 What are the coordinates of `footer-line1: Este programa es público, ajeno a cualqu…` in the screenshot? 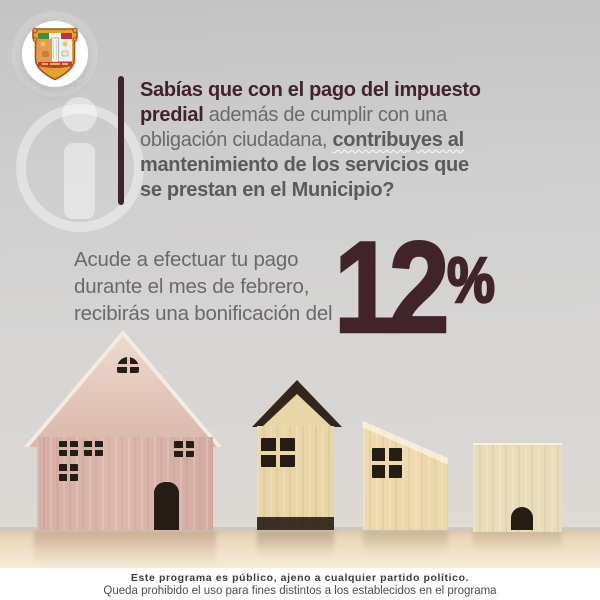 It's located at (300, 578).